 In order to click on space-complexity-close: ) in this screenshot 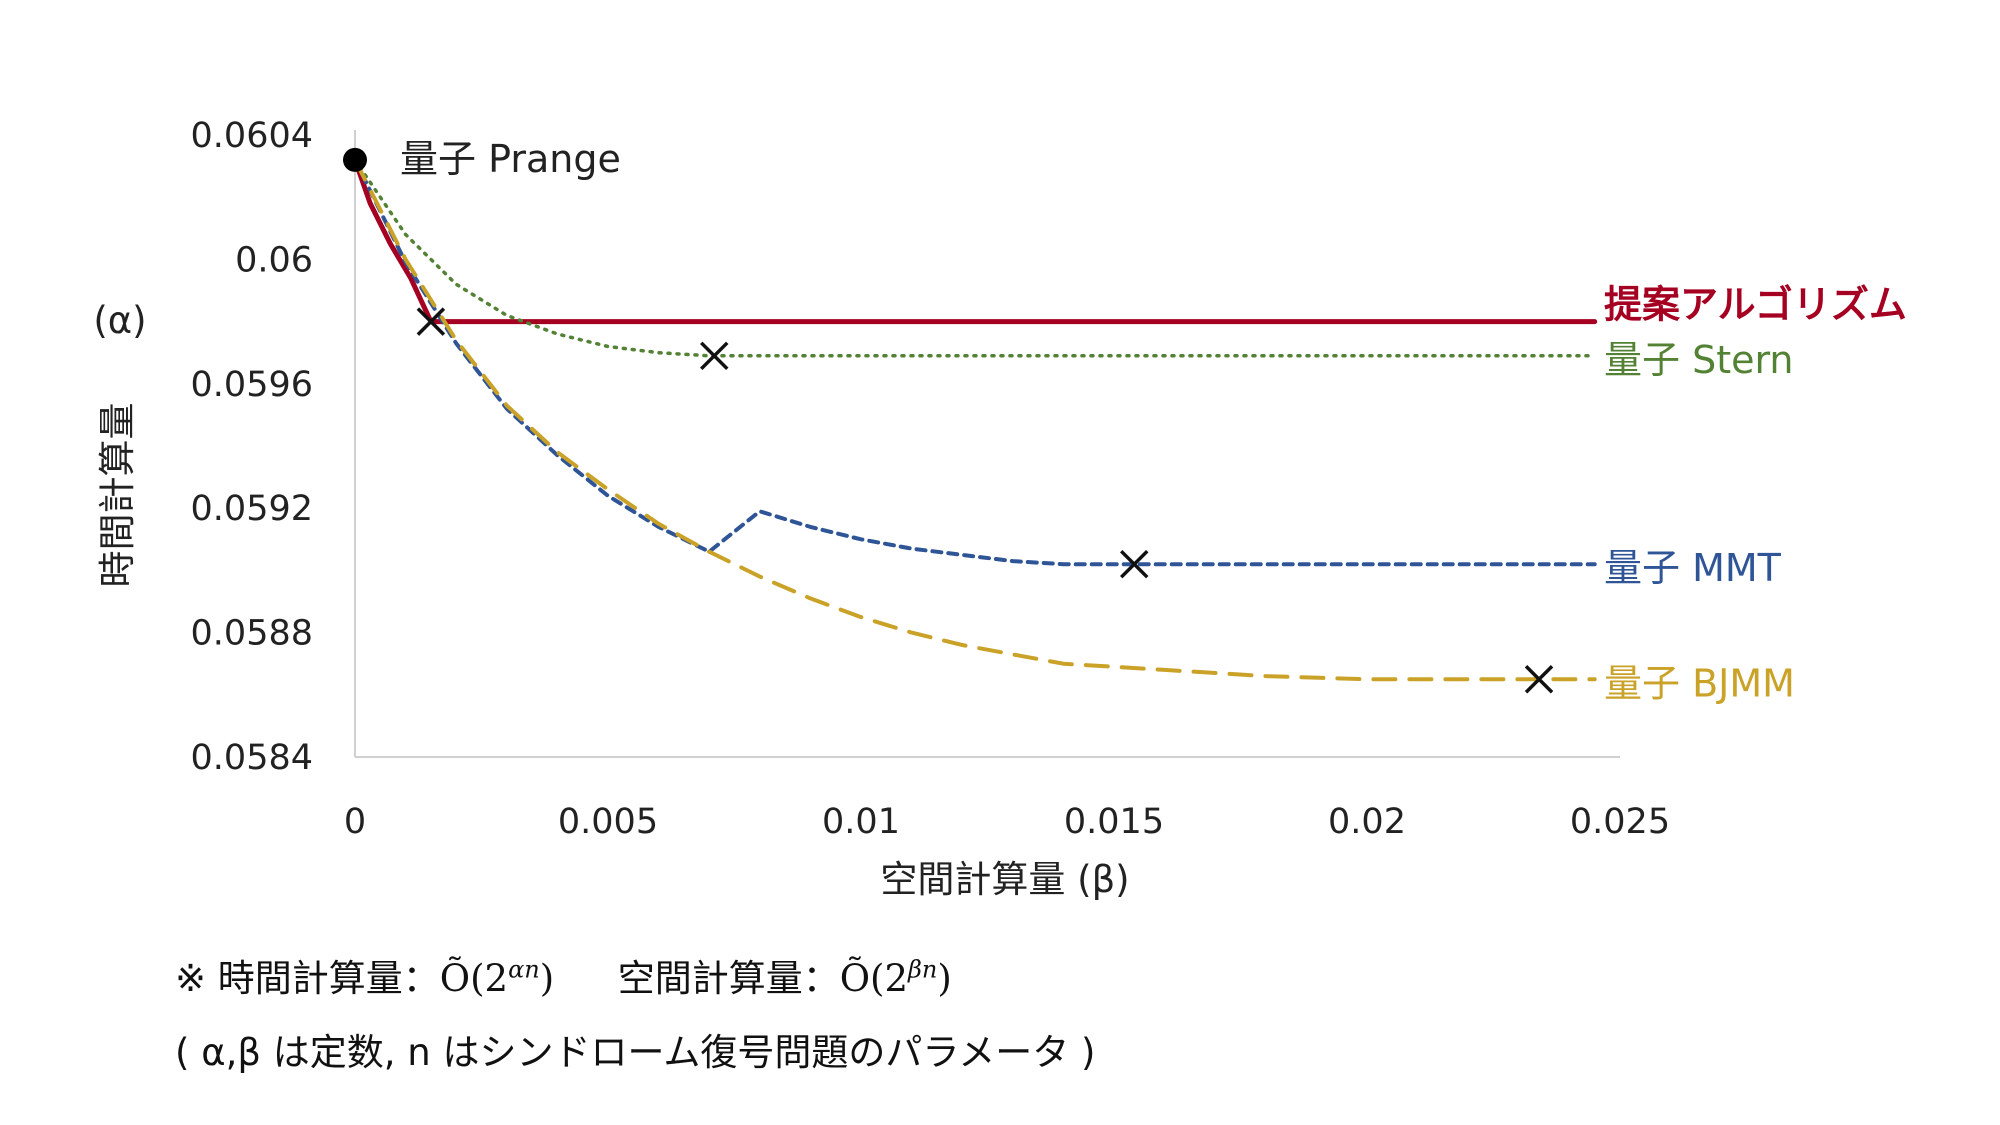, I will do `click(944, 978)`.